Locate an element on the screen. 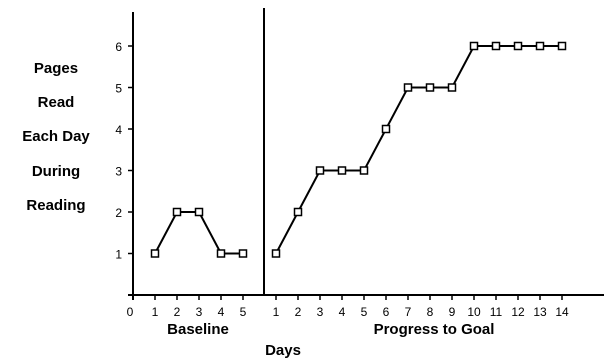  y-tick-label: 4 is located at coordinates (118, 130).